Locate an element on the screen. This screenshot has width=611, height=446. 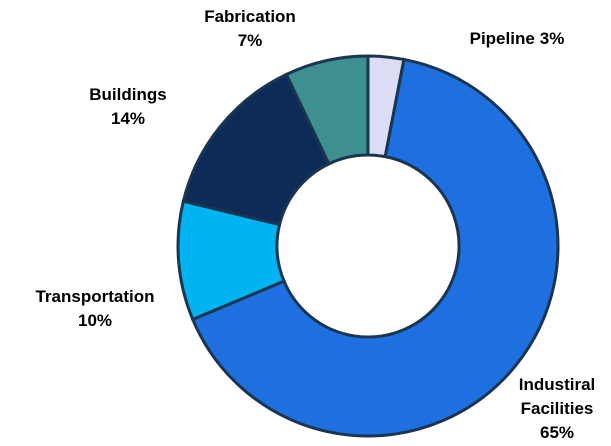
category-label: Transportation is located at coordinates (94, 296).